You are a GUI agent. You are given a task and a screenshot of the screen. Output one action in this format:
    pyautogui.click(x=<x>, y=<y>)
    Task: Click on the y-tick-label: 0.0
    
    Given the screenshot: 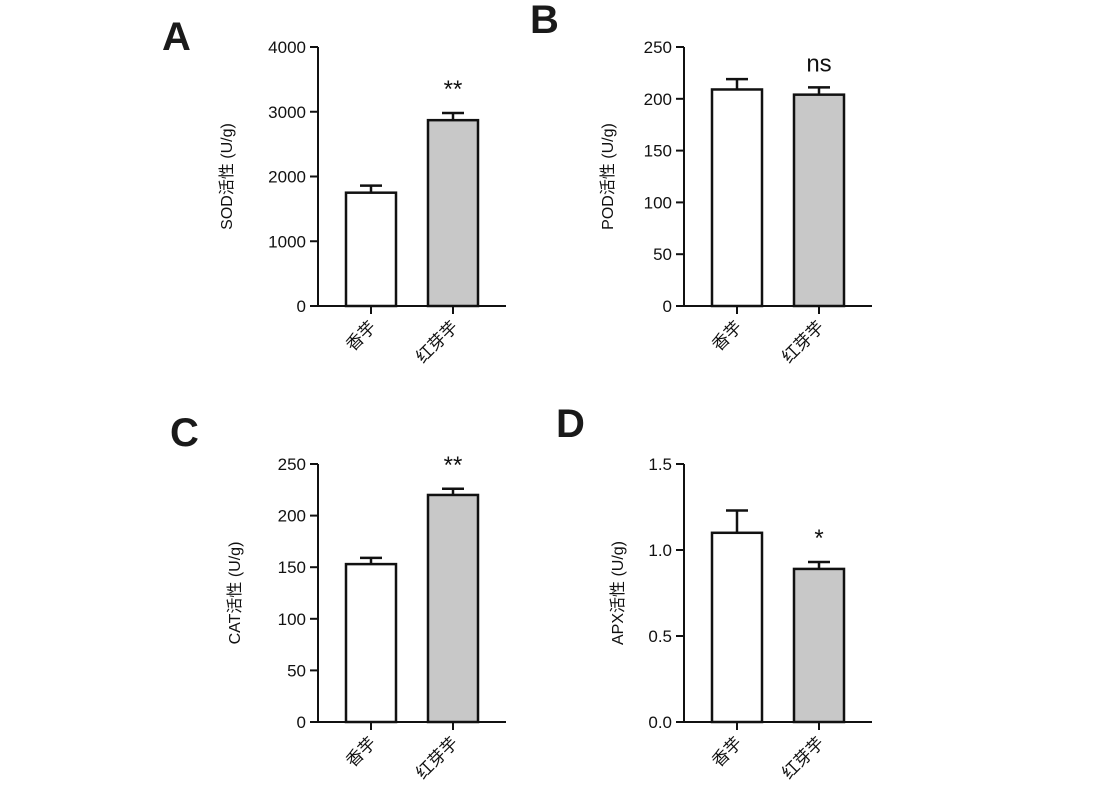 What is the action you would take?
    pyautogui.click(x=660, y=722)
    